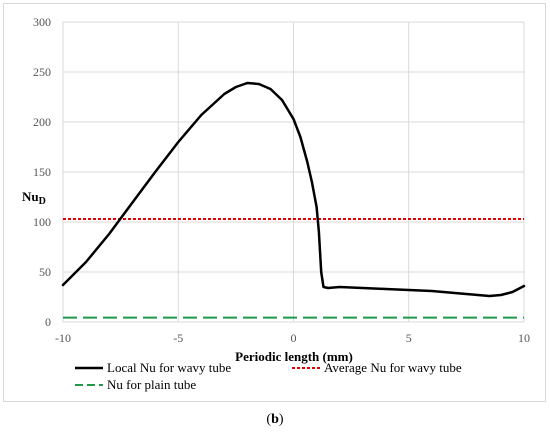 The width and height of the screenshot is (550, 436). I want to click on y-tick-label: 100, so click(42, 222).